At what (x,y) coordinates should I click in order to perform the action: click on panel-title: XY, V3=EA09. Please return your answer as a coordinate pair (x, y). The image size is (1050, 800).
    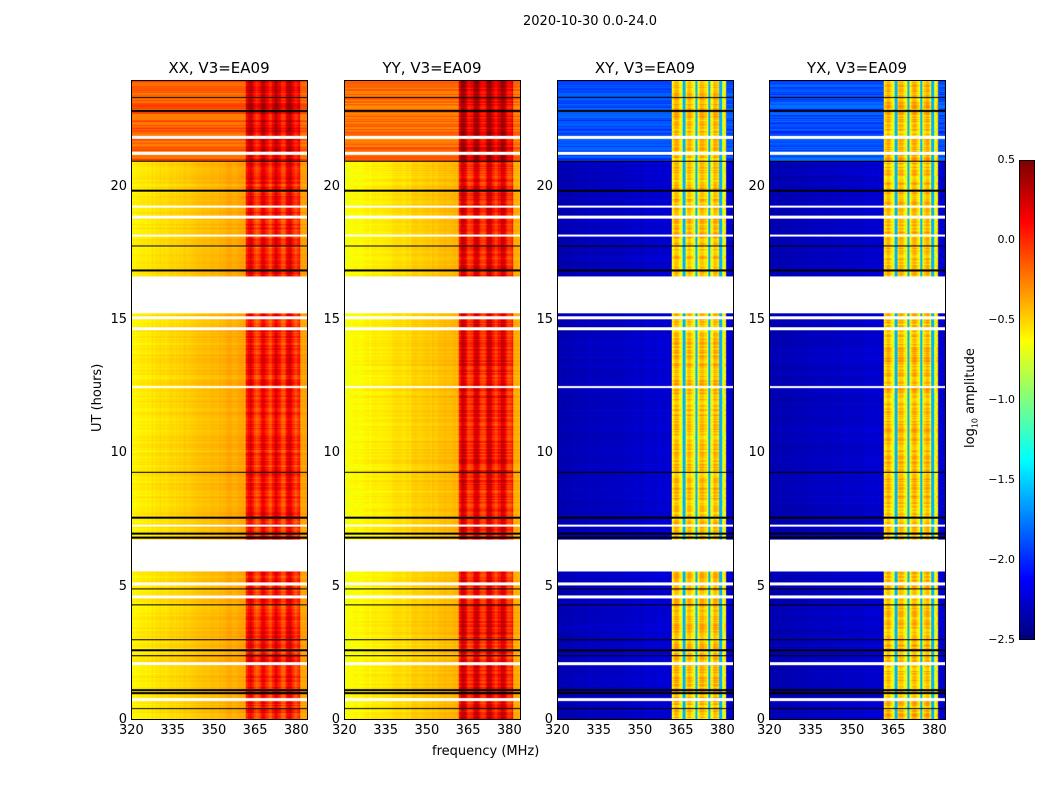
    Looking at the image, I should click on (645, 68).